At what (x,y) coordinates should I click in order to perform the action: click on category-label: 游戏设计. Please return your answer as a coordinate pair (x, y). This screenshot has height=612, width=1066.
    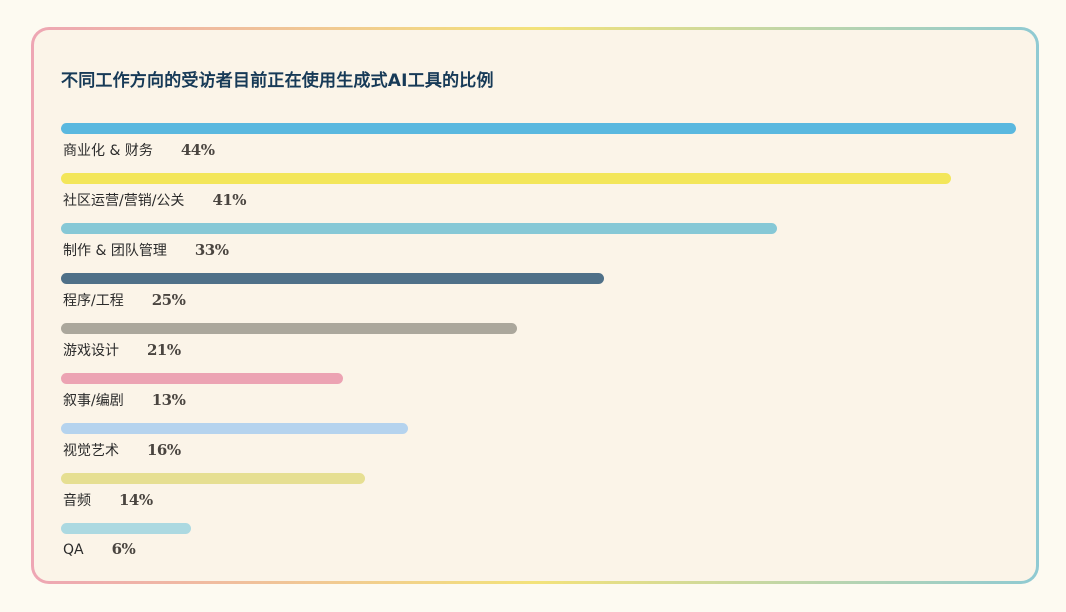
    Looking at the image, I should click on (91, 351).